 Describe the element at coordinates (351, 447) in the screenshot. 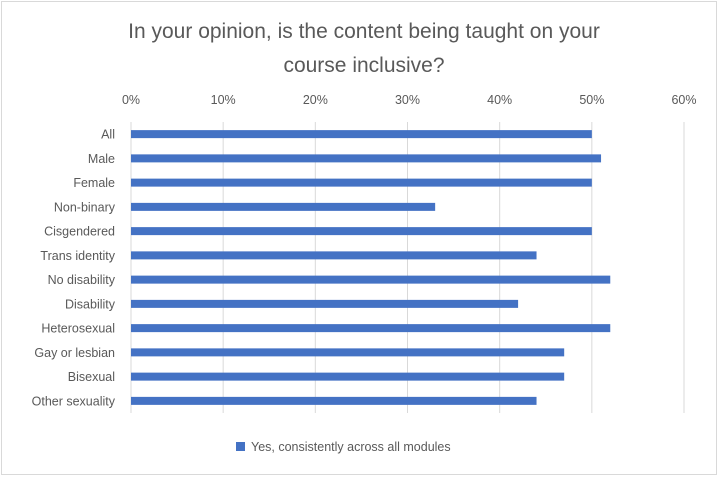

I see `legend-label: Yes, consistently across all modules` at that location.